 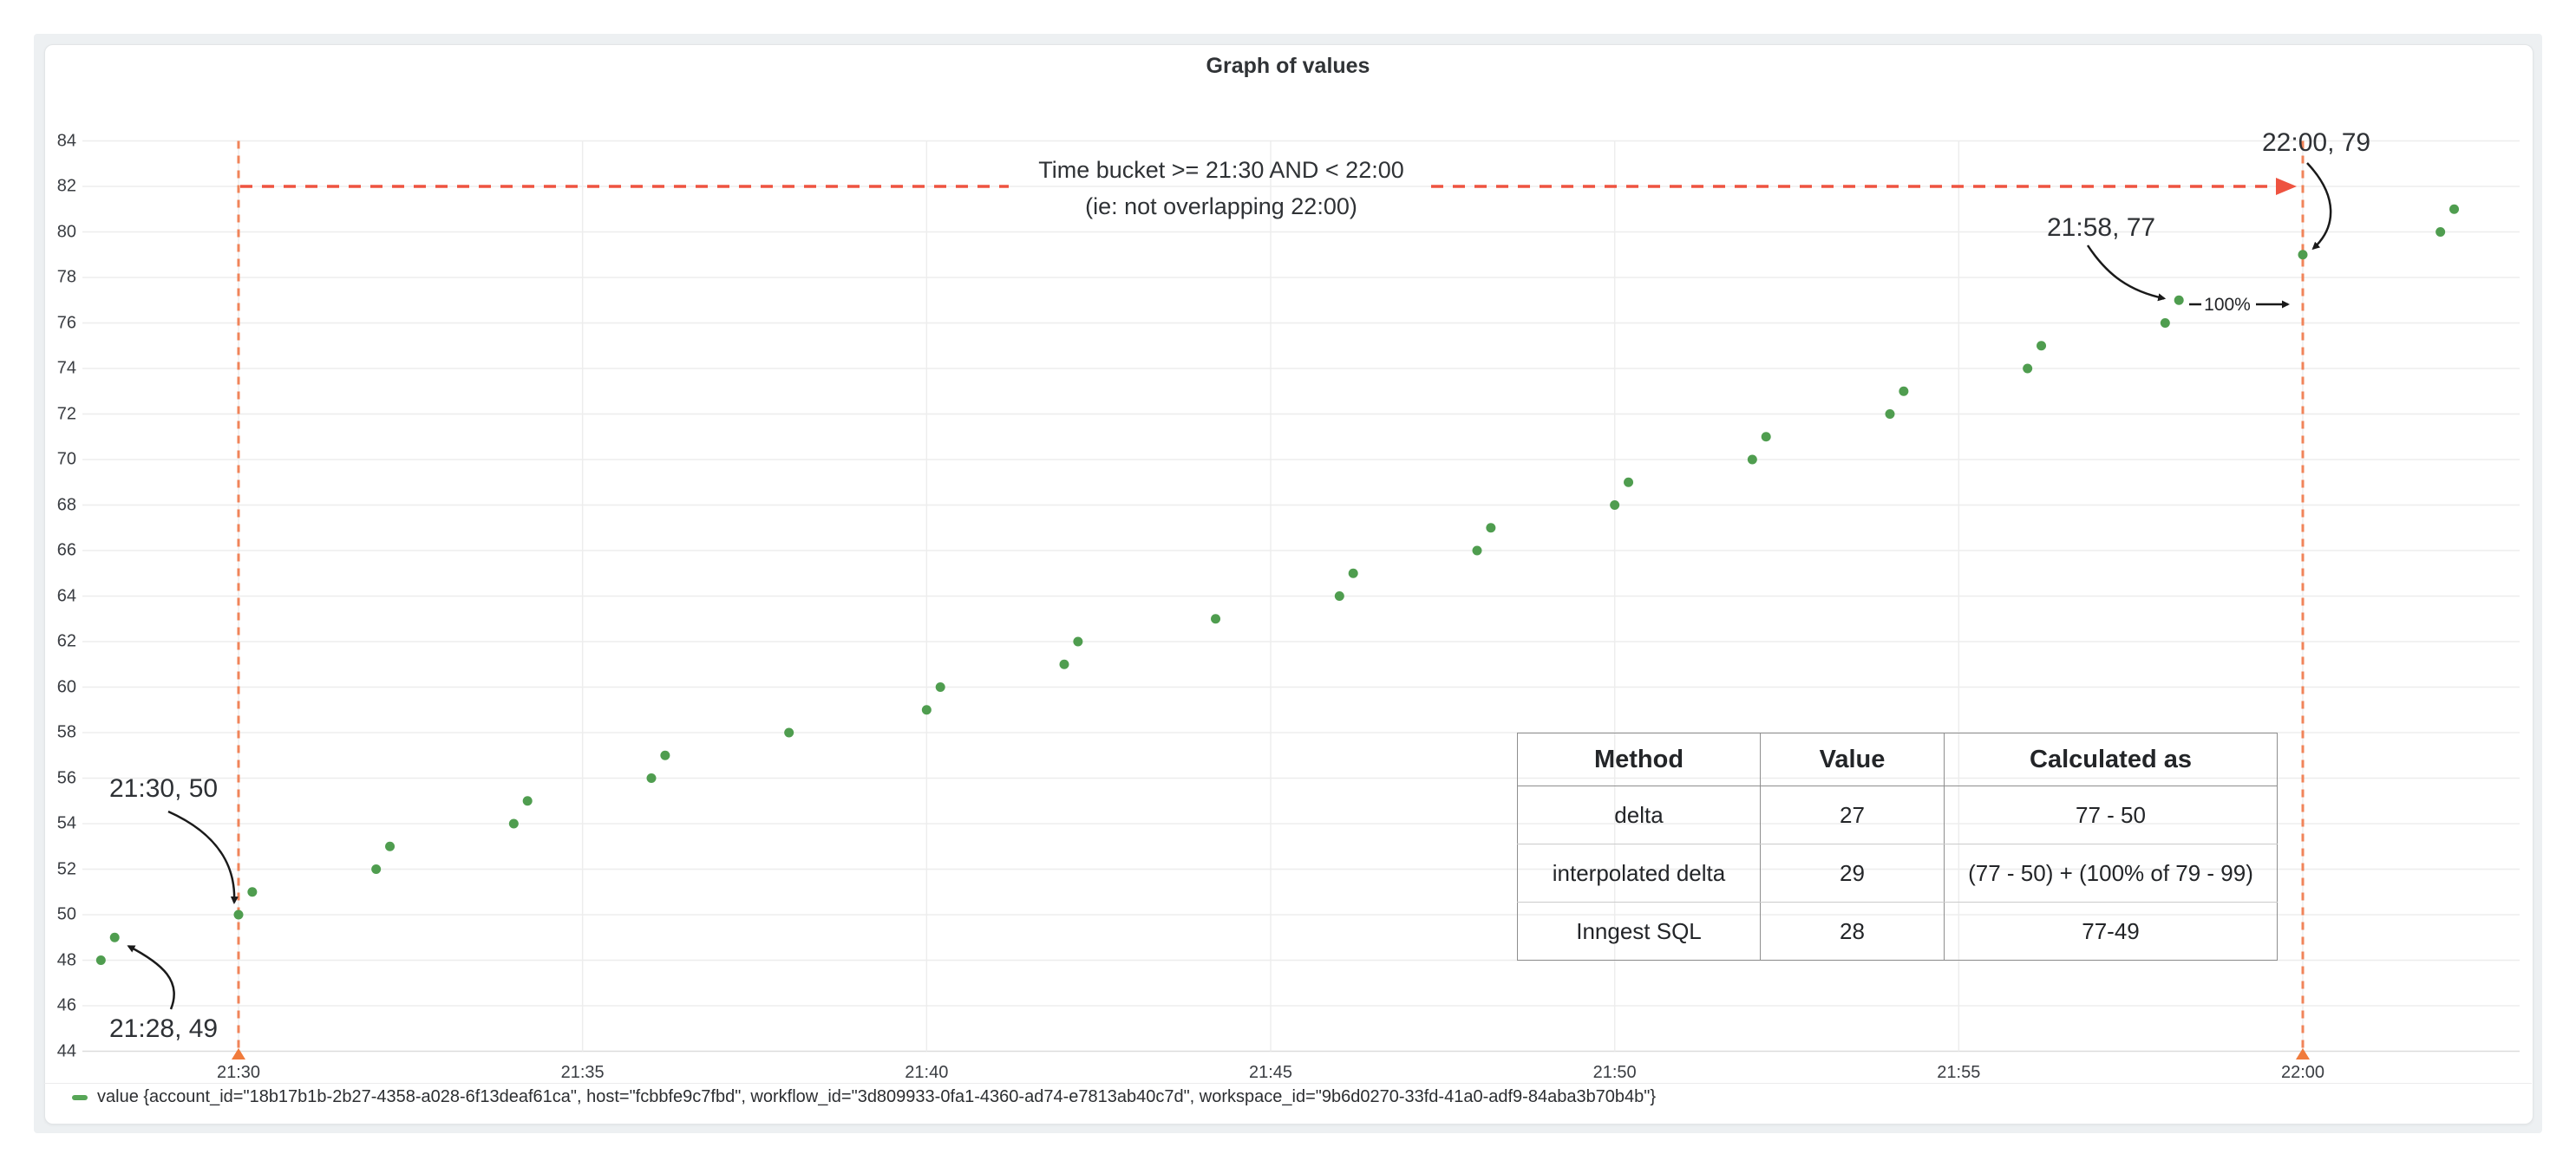 I want to click on table-row: delta 27 77 - 50, so click(x=1897, y=815).